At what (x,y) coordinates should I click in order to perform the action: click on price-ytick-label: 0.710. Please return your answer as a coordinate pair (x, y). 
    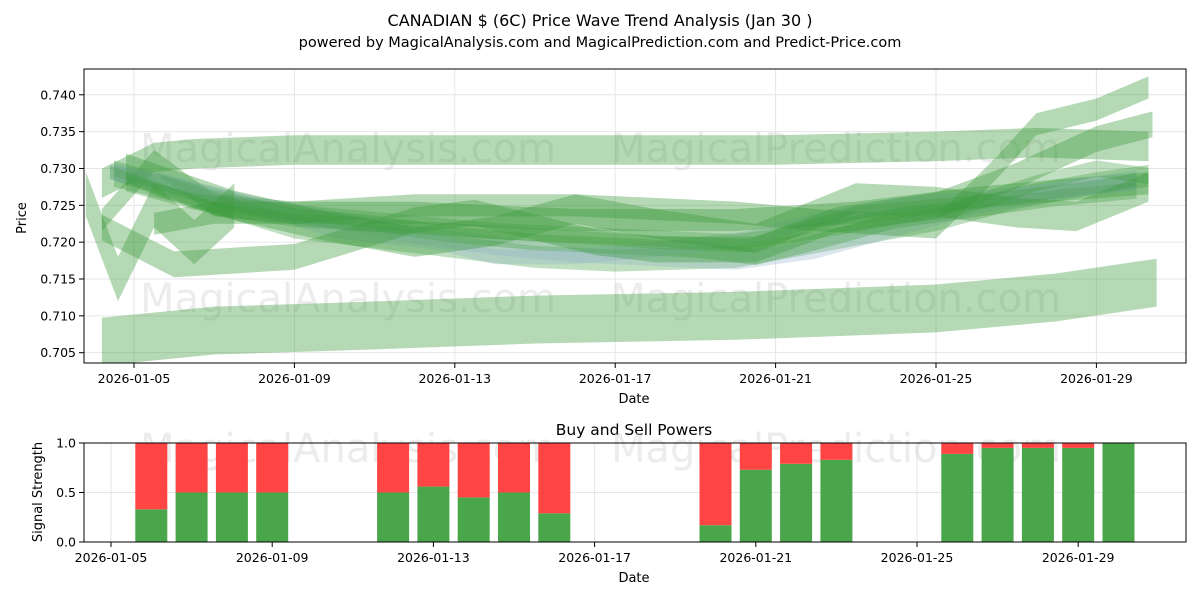
    Looking at the image, I should click on (58, 315).